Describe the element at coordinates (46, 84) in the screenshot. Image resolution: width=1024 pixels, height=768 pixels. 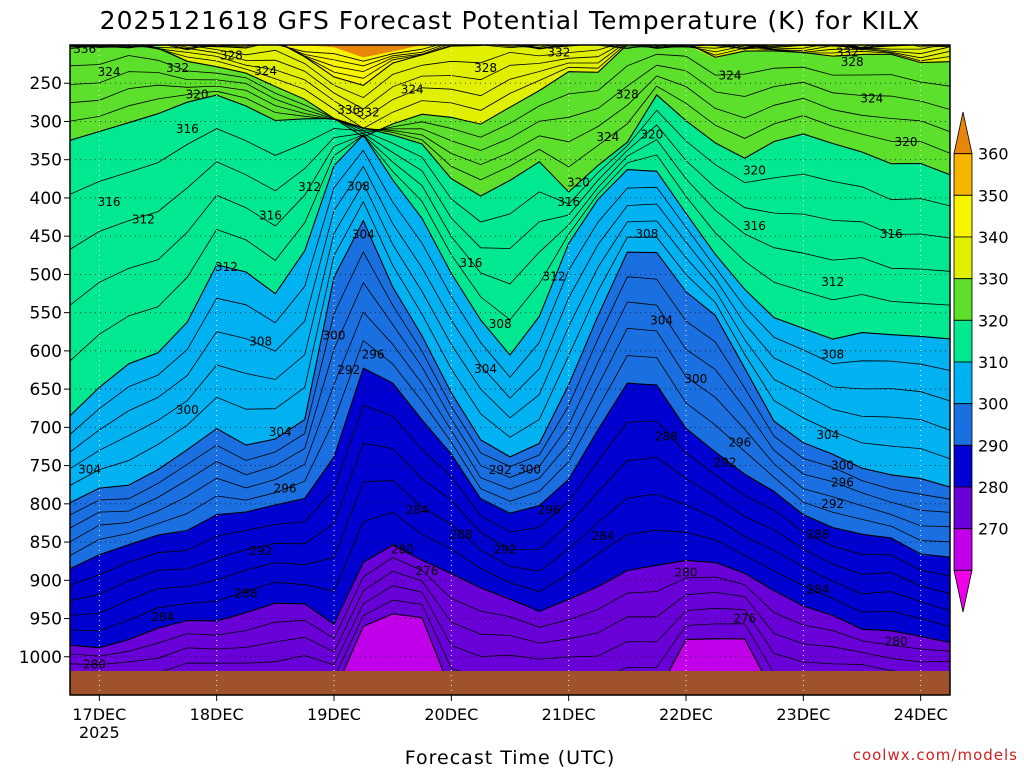
I see `y-tick-label: 250` at that location.